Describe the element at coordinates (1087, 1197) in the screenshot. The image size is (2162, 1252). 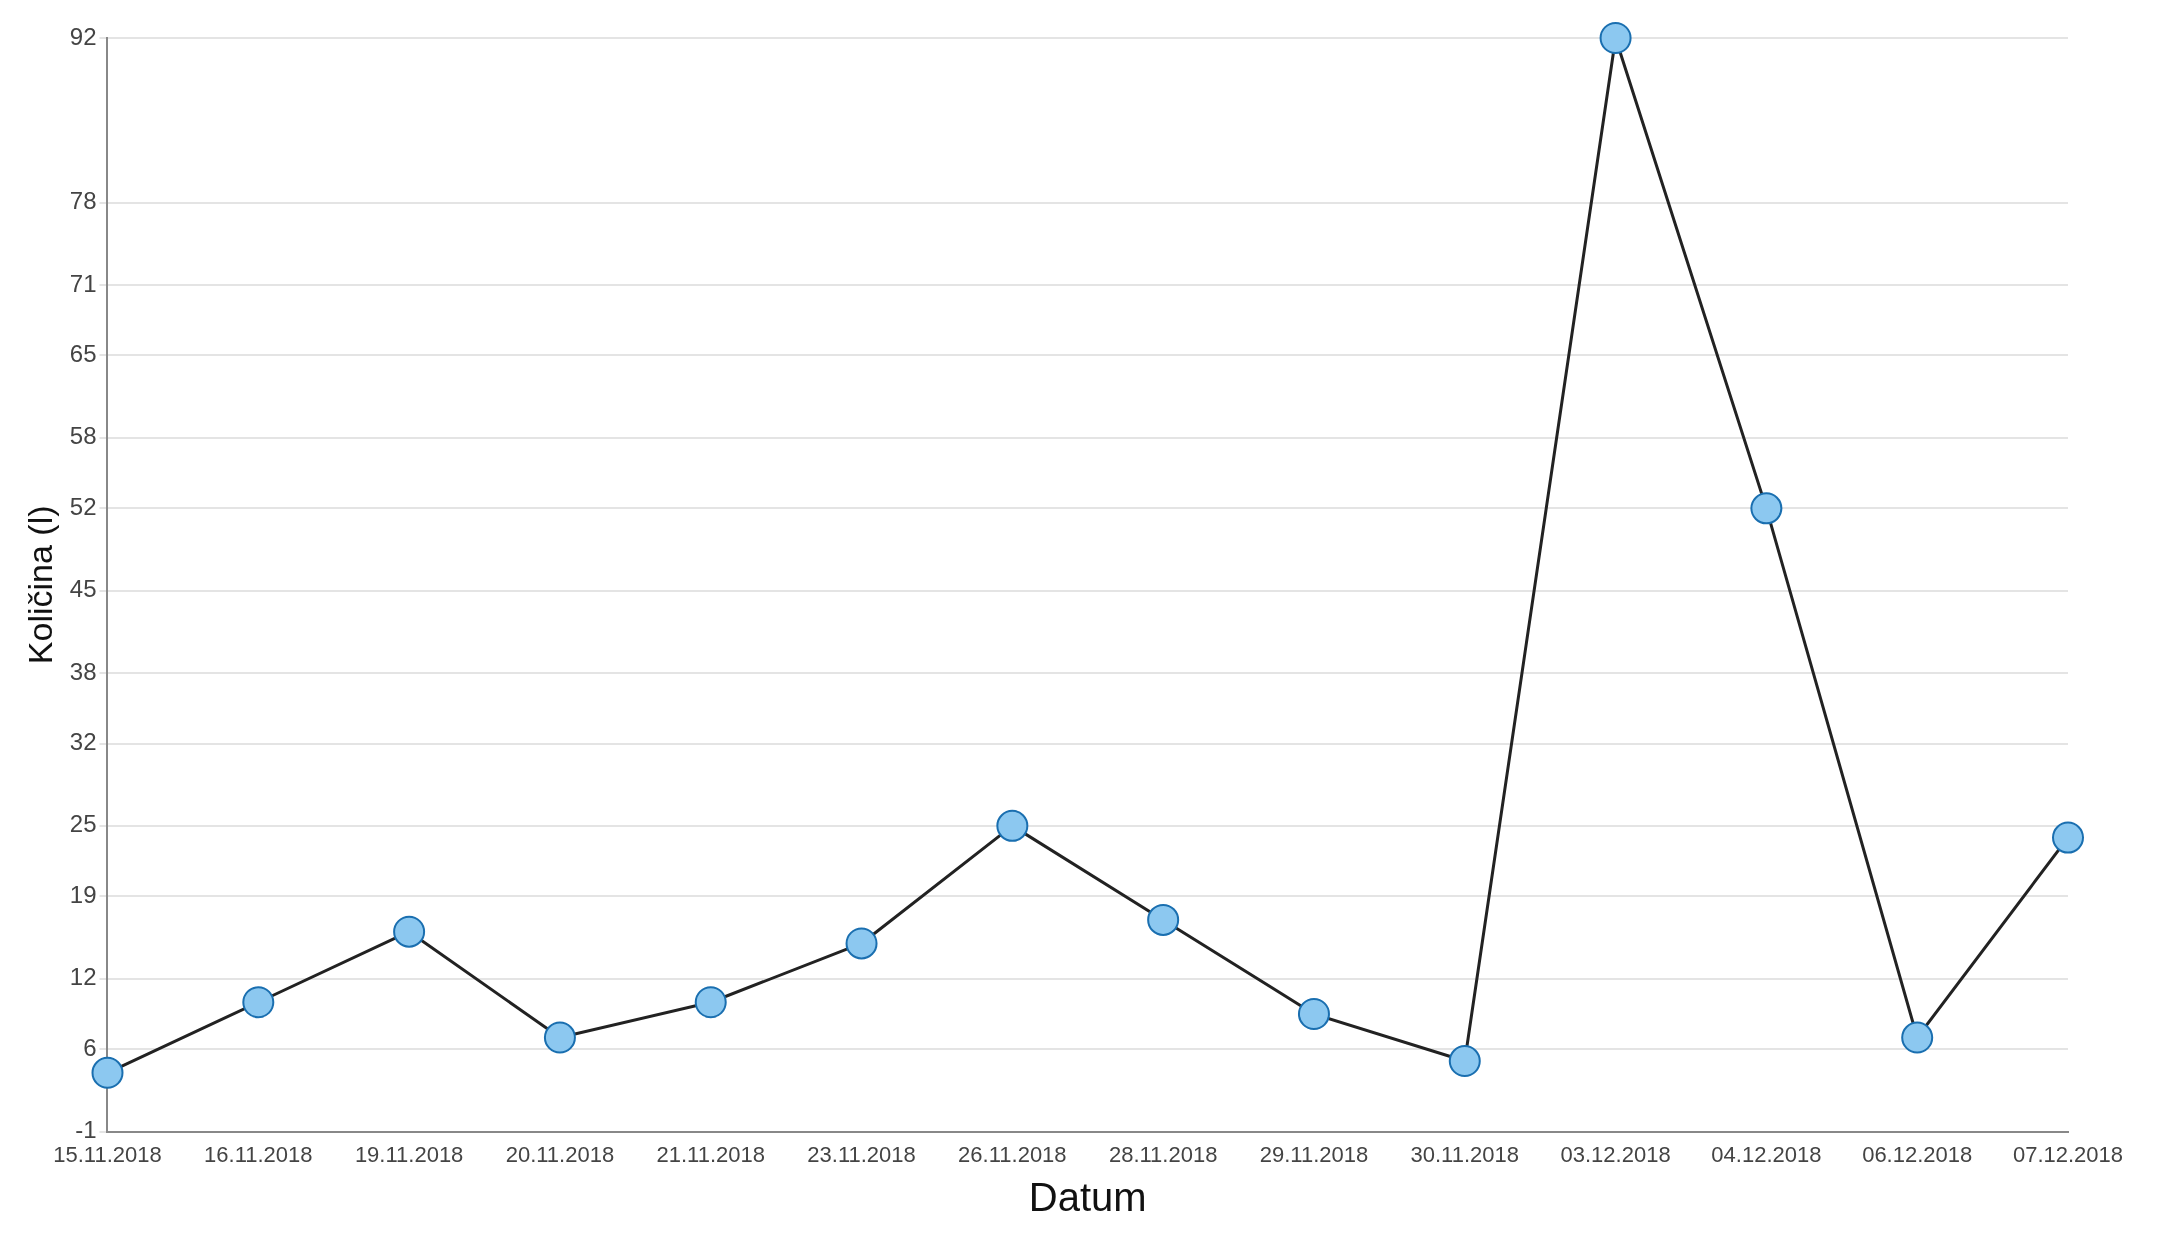
I see `x-axis-title: Datum` at that location.